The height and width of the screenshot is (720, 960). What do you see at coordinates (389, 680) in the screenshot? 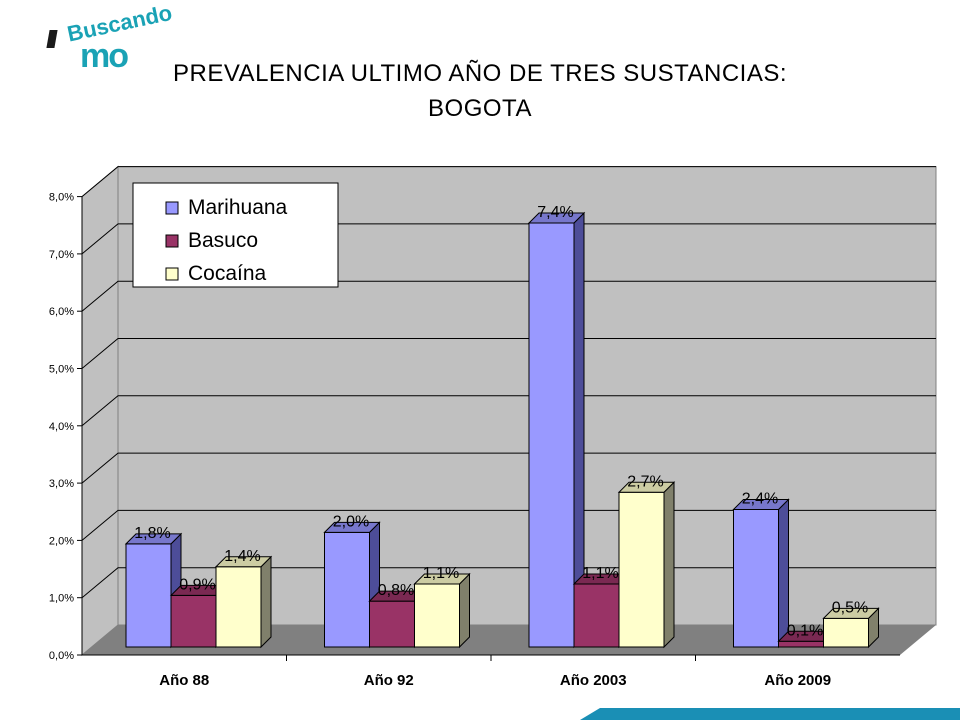
I see `x-tick-label: Año 92` at bounding box center [389, 680].